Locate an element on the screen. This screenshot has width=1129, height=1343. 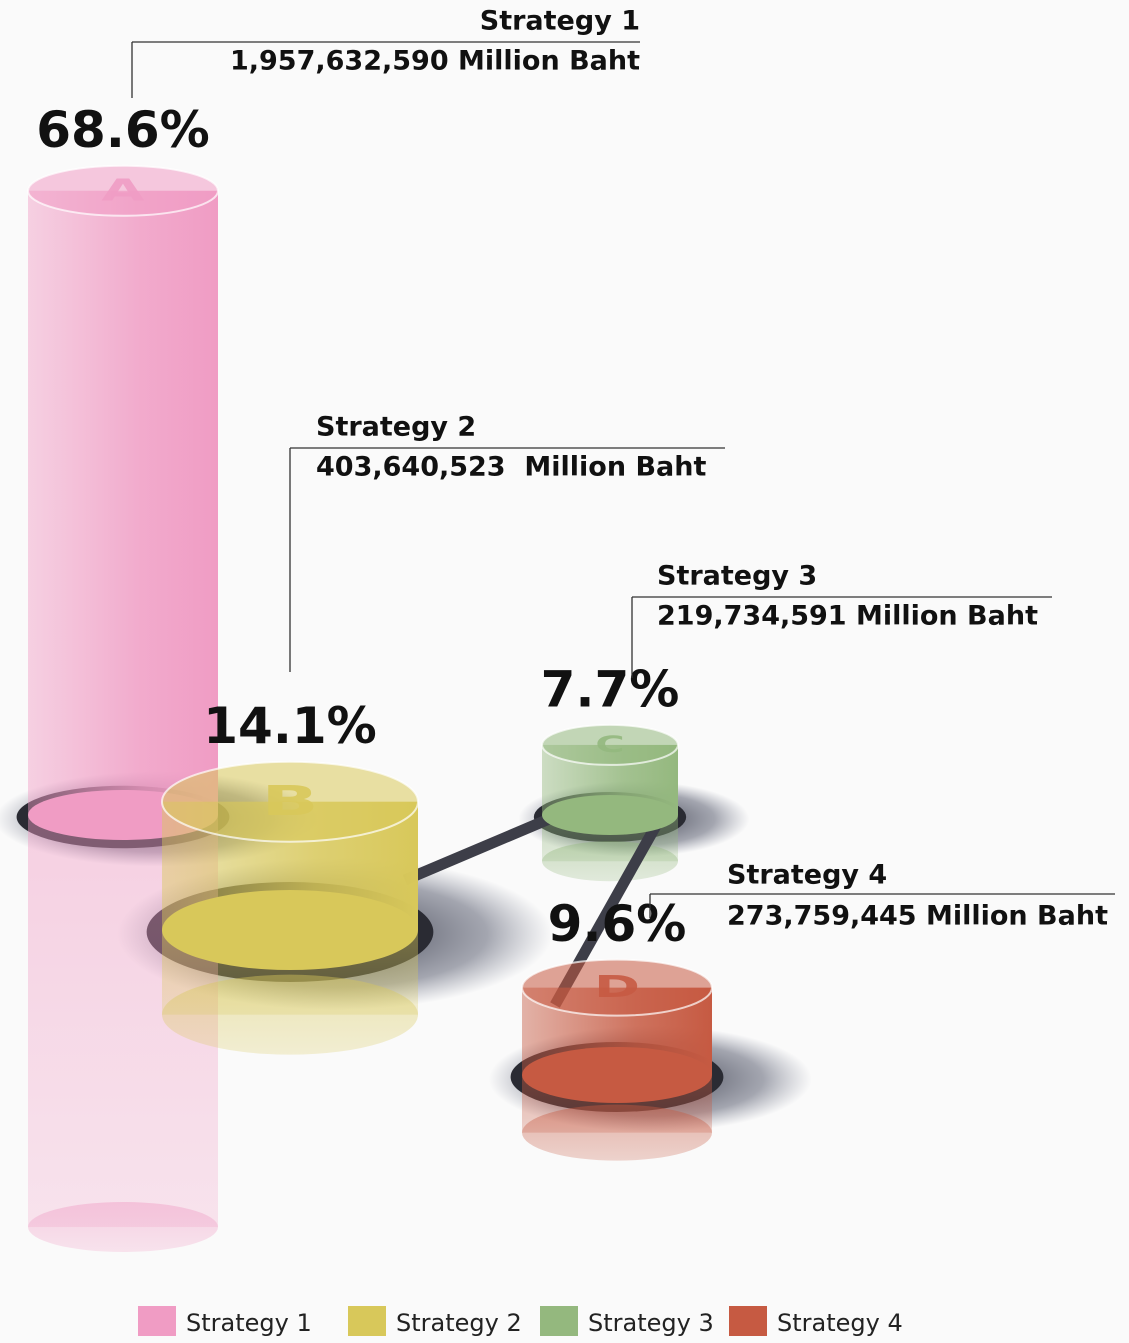
legend-label: Strategy 3 is located at coordinates (651, 1323).